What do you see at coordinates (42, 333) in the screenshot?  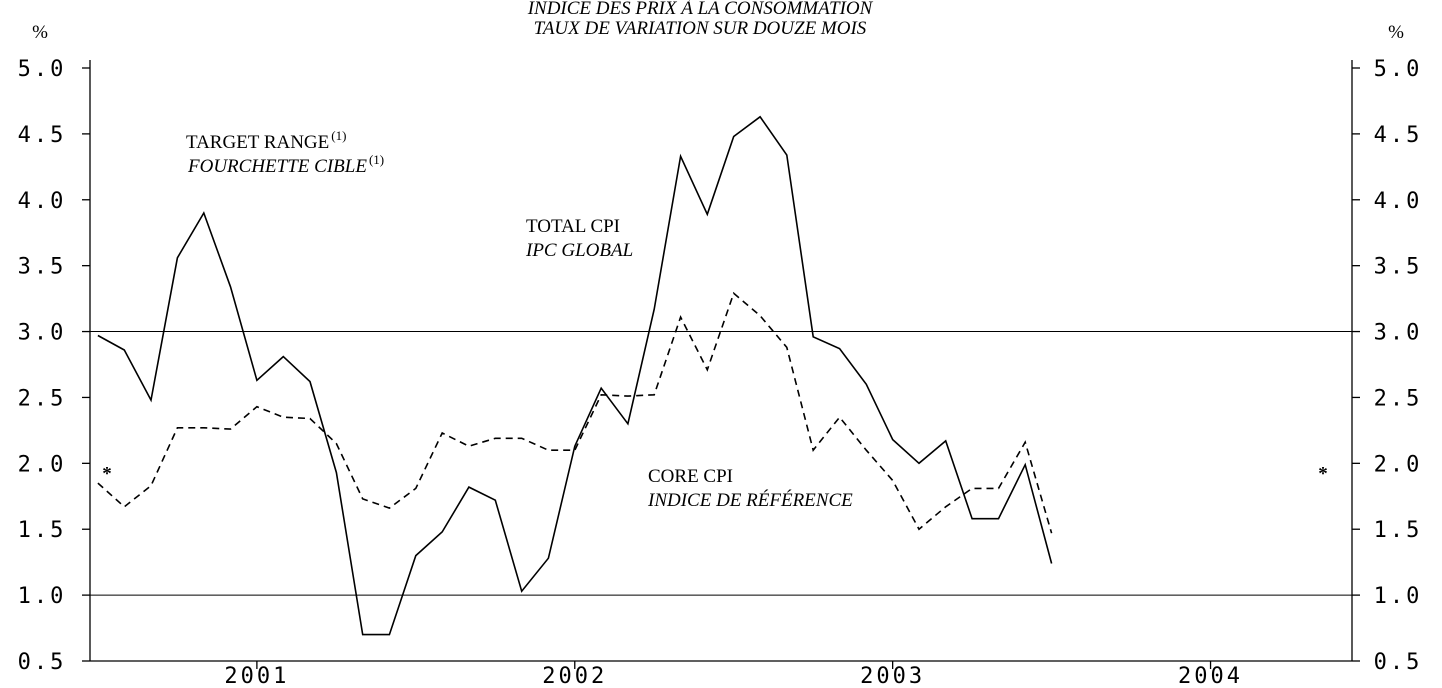 I see `y-tick-label: 3.0` at bounding box center [42, 333].